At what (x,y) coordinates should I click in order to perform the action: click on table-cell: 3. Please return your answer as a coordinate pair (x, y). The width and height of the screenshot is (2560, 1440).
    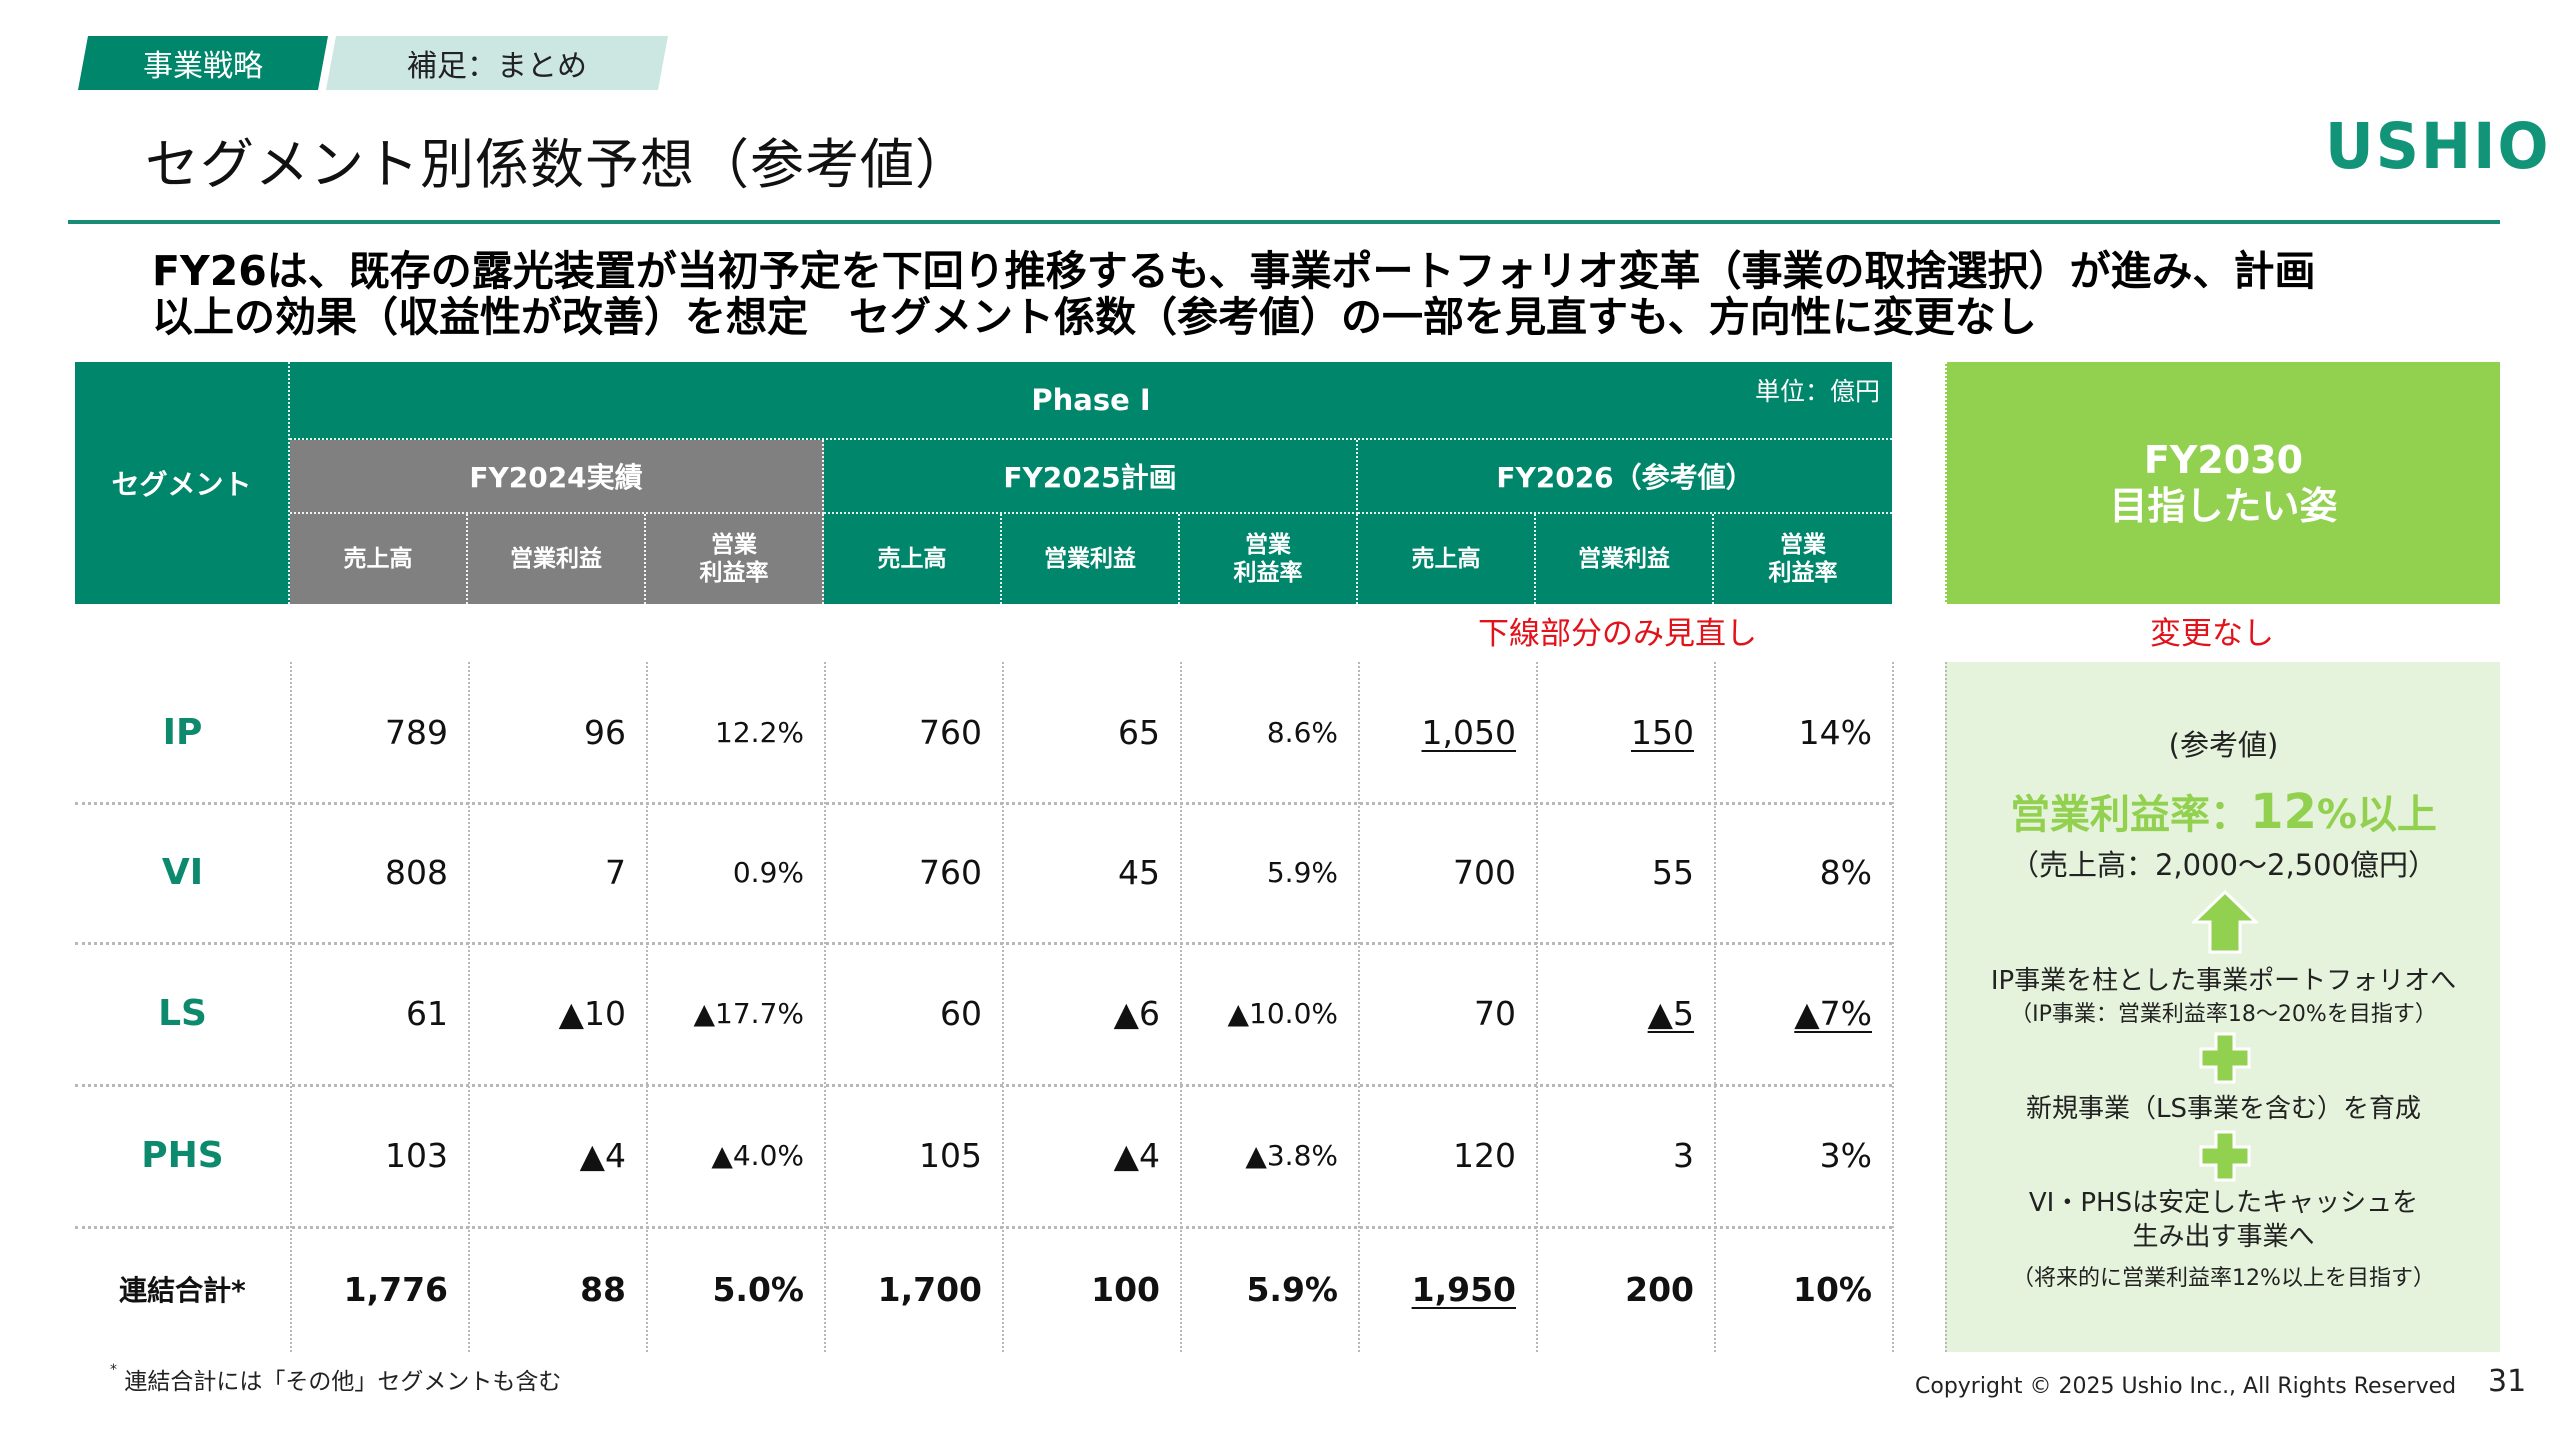
    Looking at the image, I should click on (1625, 1155).